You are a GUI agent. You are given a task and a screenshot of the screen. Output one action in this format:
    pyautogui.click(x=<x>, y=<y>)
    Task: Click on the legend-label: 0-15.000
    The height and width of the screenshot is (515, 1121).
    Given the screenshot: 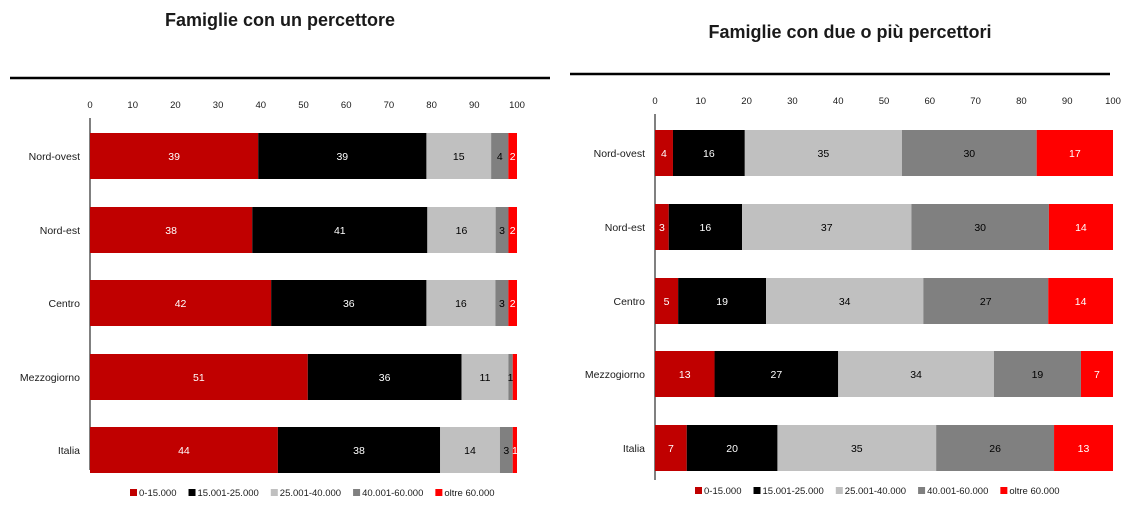 What is the action you would take?
    pyautogui.click(x=158, y=493)
    